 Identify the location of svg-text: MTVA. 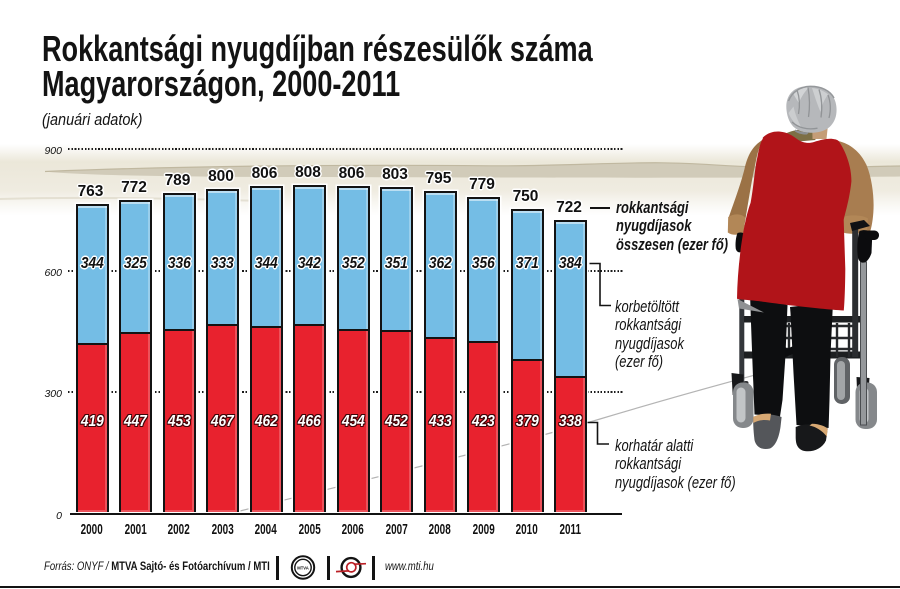
(303, 568).